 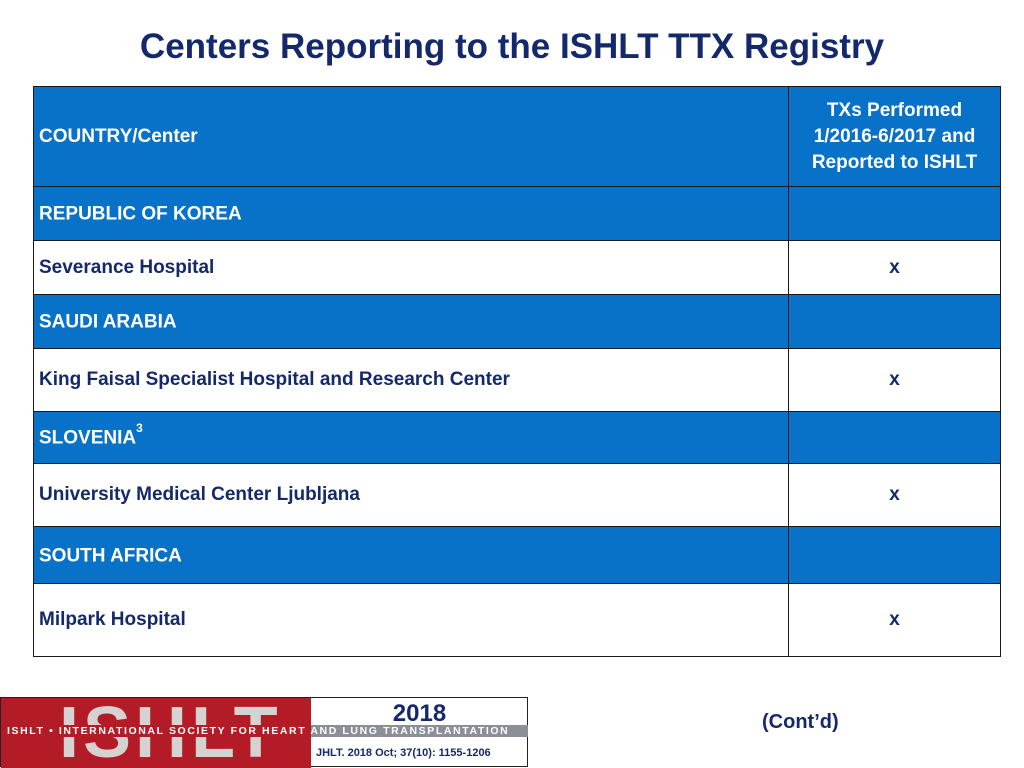 I want to click on header-line: TXs Performed, so click(x=894, y=110).